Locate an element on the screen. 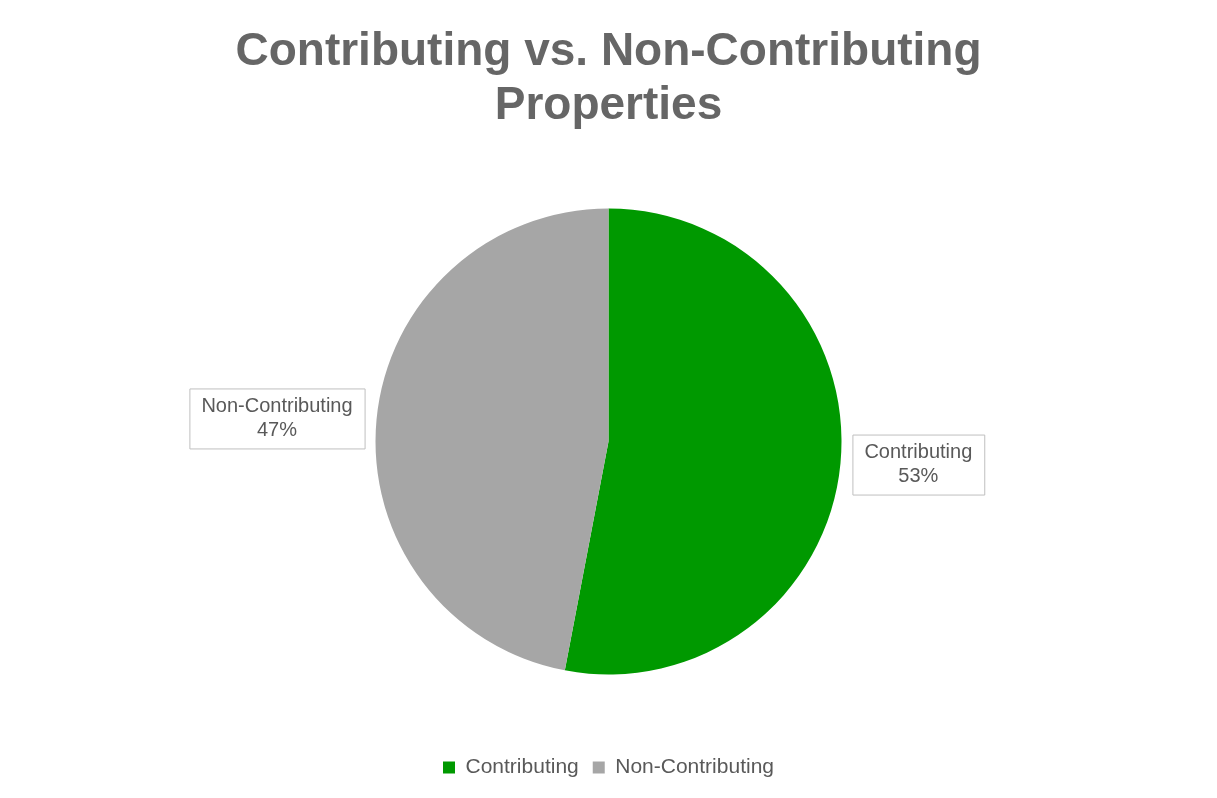  legend-label: Non-Contributing is located at coordinates (695, 766).